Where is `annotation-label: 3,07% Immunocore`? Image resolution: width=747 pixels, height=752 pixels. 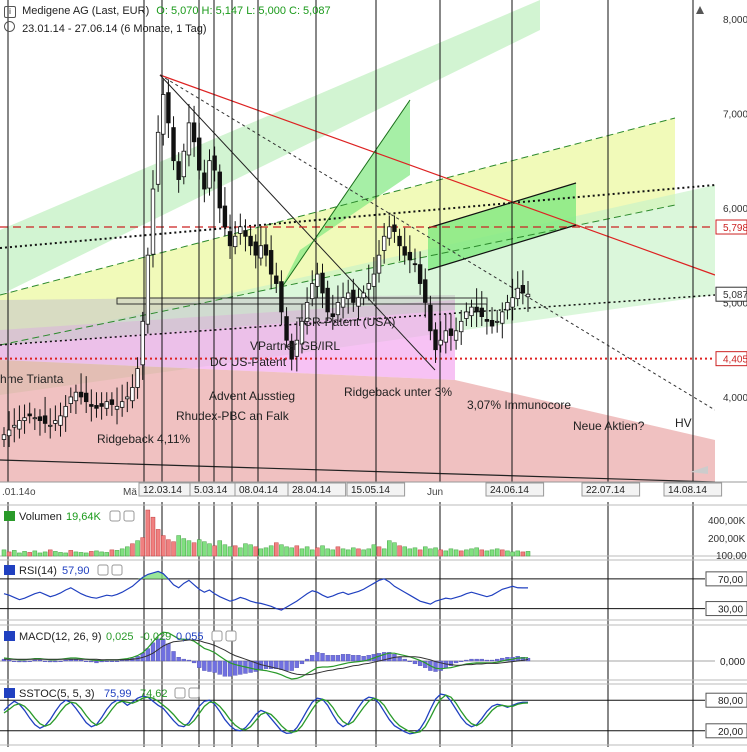 annotation-label: 3,07% Immunocore is located at coordinates (519, 405).